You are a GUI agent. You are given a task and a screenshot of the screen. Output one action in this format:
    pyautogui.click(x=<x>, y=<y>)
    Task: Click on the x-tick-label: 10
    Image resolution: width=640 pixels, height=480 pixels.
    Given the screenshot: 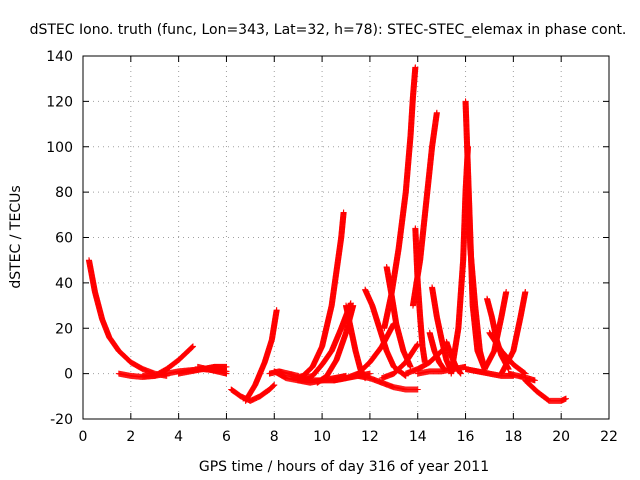 What is the action you would take?
    pyautogui.click(x=322, y=437)
    